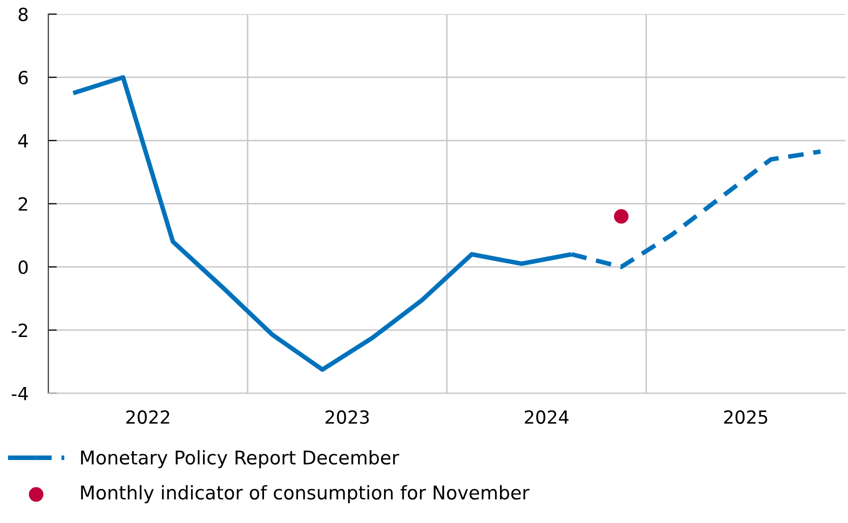  I want to click on x-tick-label: 2023, so click(347, 417).